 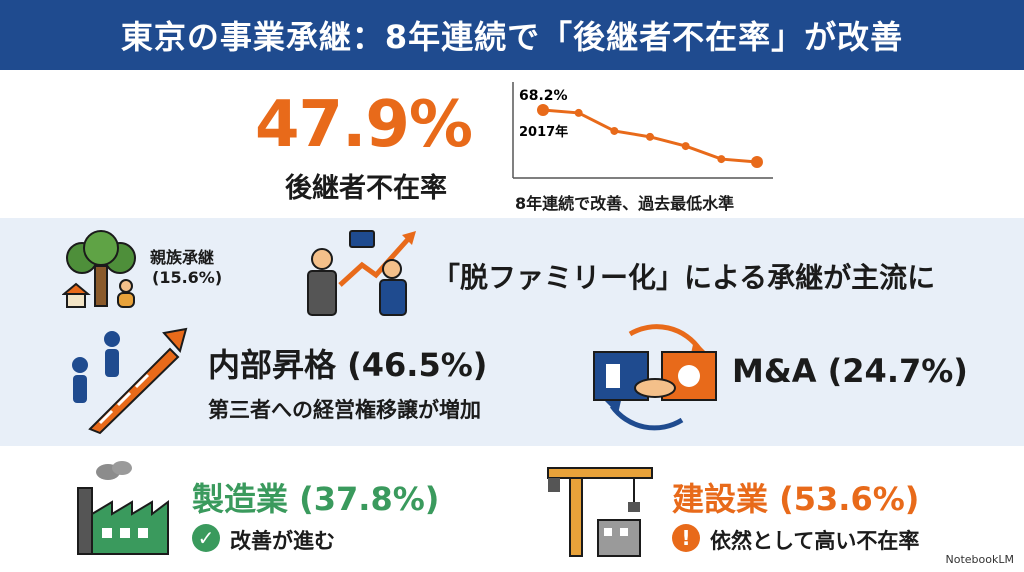 What do you see at coordinates (625, 203) in the screenshot?
I see `chart-caption: 8年連続で改善、過去最低水準` at bounding box center [625, 203].